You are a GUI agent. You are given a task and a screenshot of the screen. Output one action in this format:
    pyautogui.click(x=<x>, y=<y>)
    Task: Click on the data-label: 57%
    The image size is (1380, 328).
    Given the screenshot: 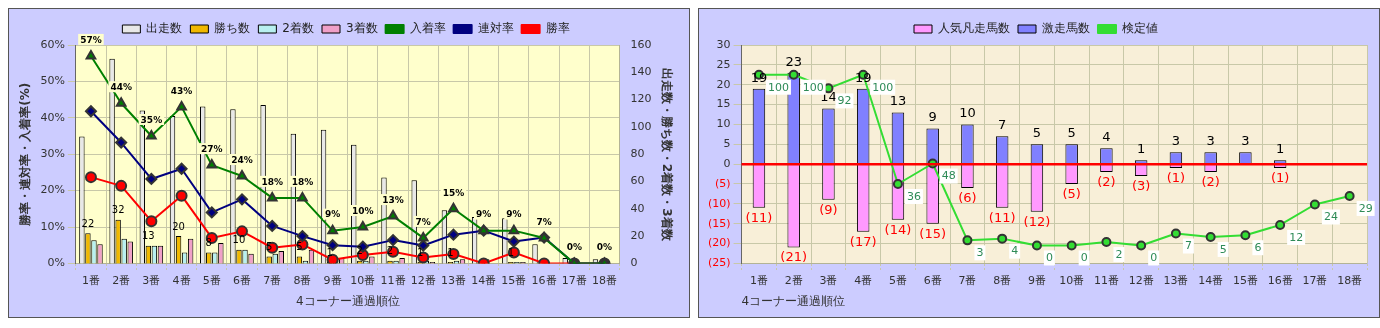 What is the action you would take?
    pyautogui.click(x=91, y=39)
    